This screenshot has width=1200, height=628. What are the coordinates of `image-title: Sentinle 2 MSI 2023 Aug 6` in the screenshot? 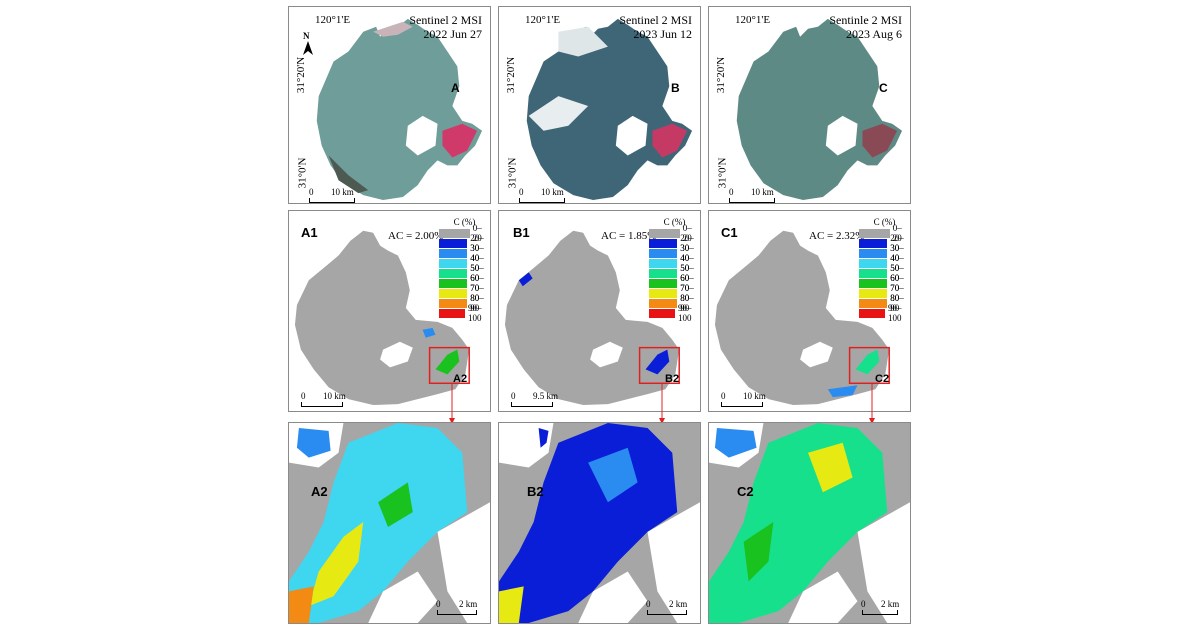 It's located at (865, 27).